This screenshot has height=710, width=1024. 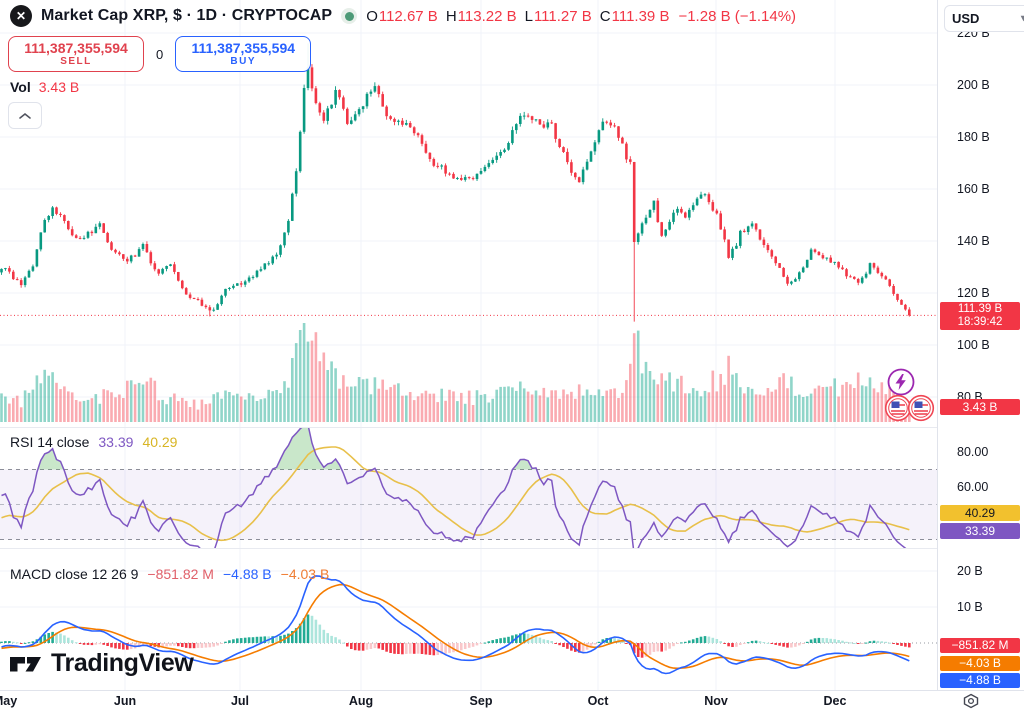 What do you see at coordinates (973, 345) in the screenshot?
I see `price-axis-tick: 100 B` at bounding box center [973, 345].